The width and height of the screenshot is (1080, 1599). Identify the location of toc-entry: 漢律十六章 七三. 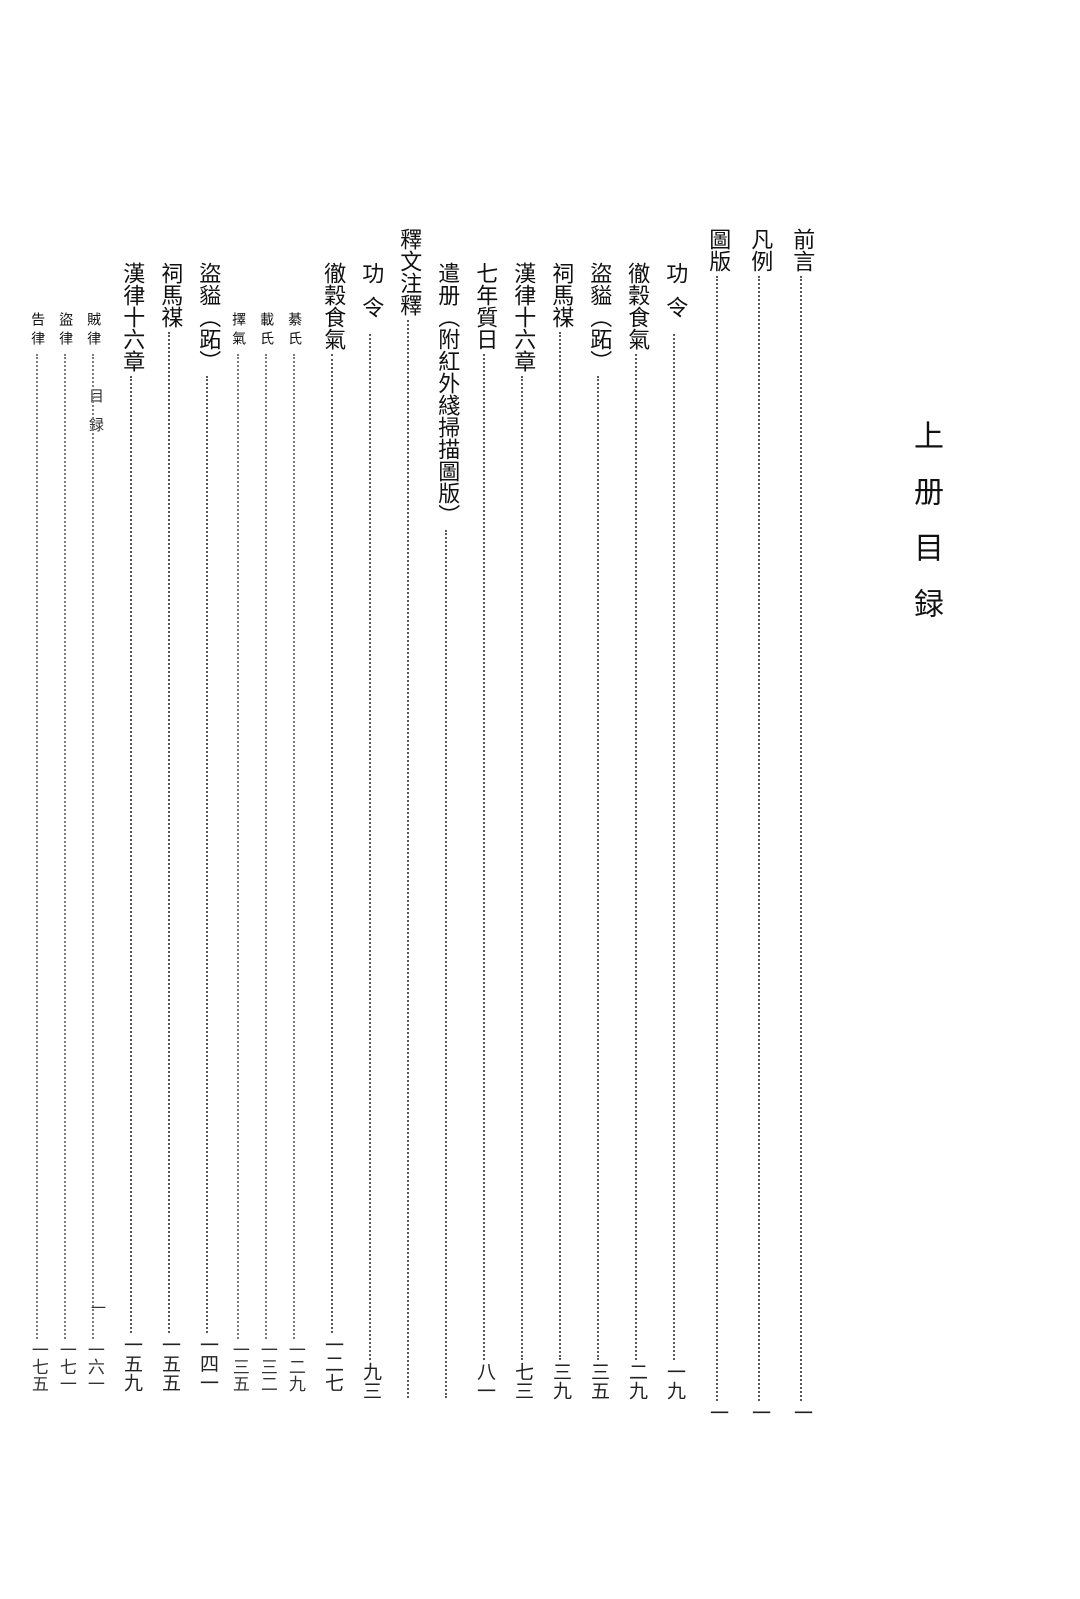
(522, 831).